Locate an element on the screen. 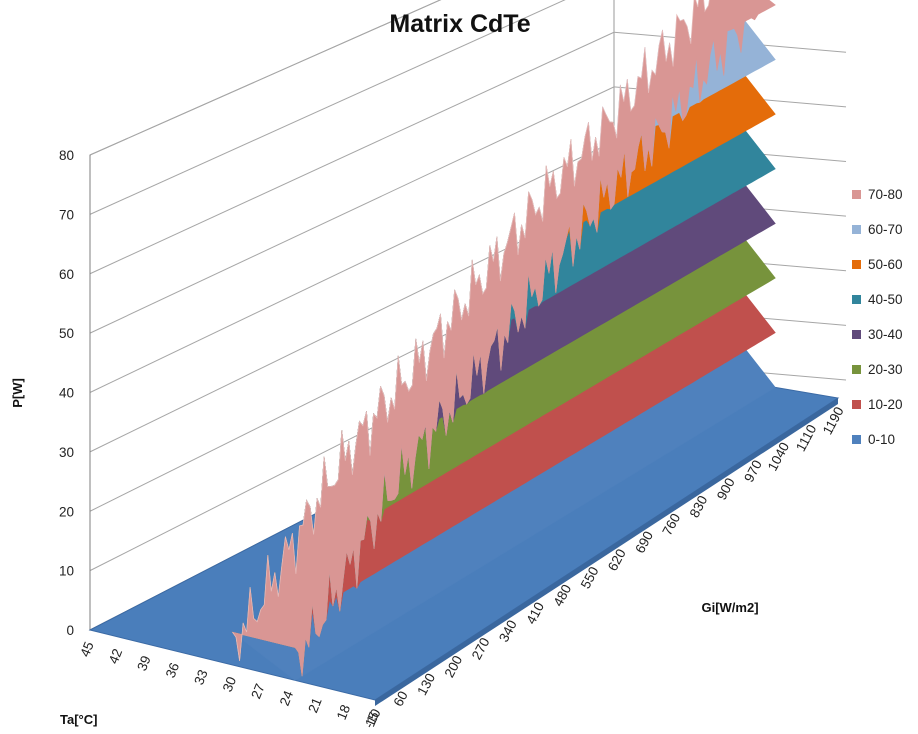 The image size is (918, 734). z-tick-label: 30 is located at coordinates (66, 452).